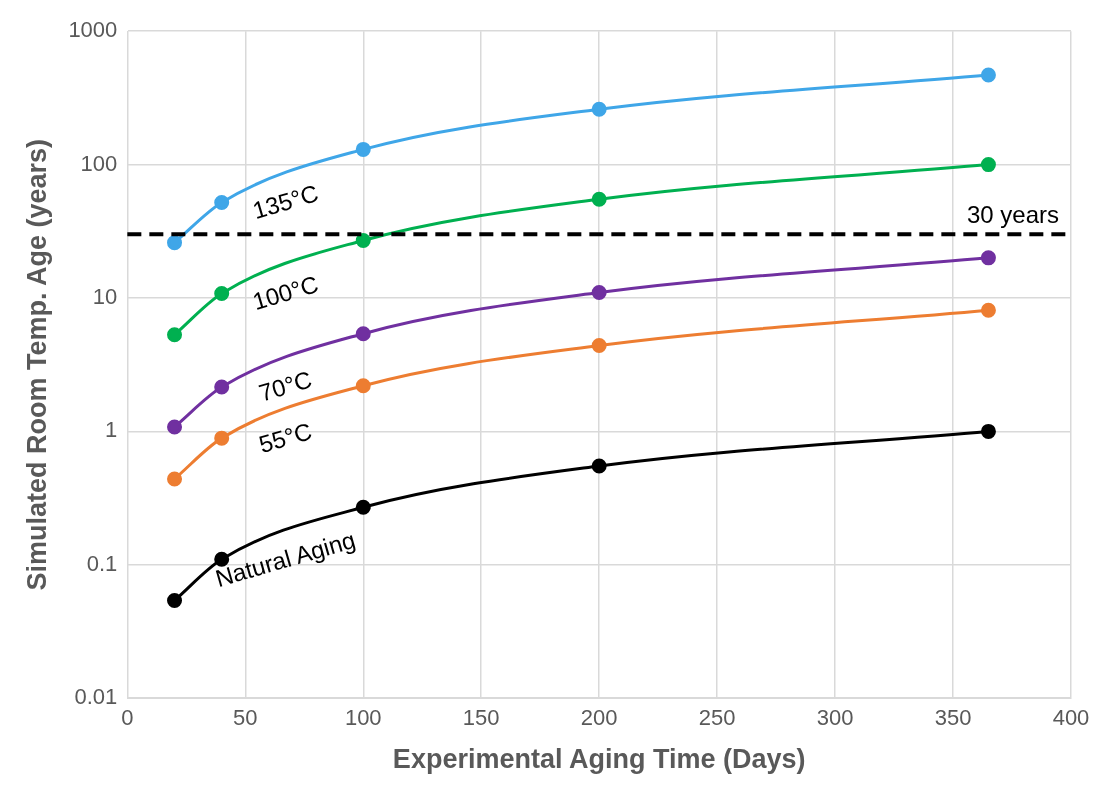 The height and width of the screenshot is (799, 1109). Describe the element at coordinates (953, 718) in the screenshot. I see `x-tick-label: 350` at that location.